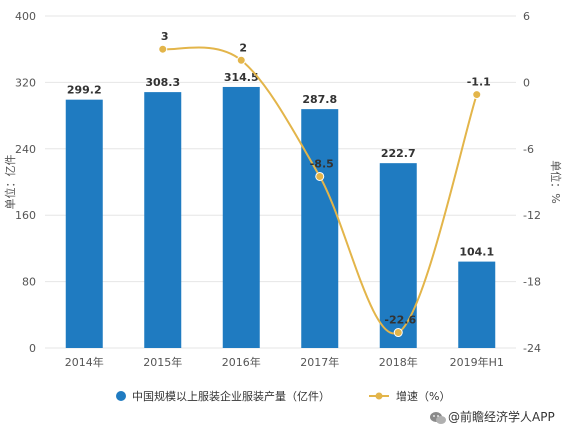 Image resolution: width=564 pixels, height=432 pixels. What do you see at coordinates (84, 362) in the screenshot?
I see `x-tick-label: 2014年` at bounding box center [84, 362].